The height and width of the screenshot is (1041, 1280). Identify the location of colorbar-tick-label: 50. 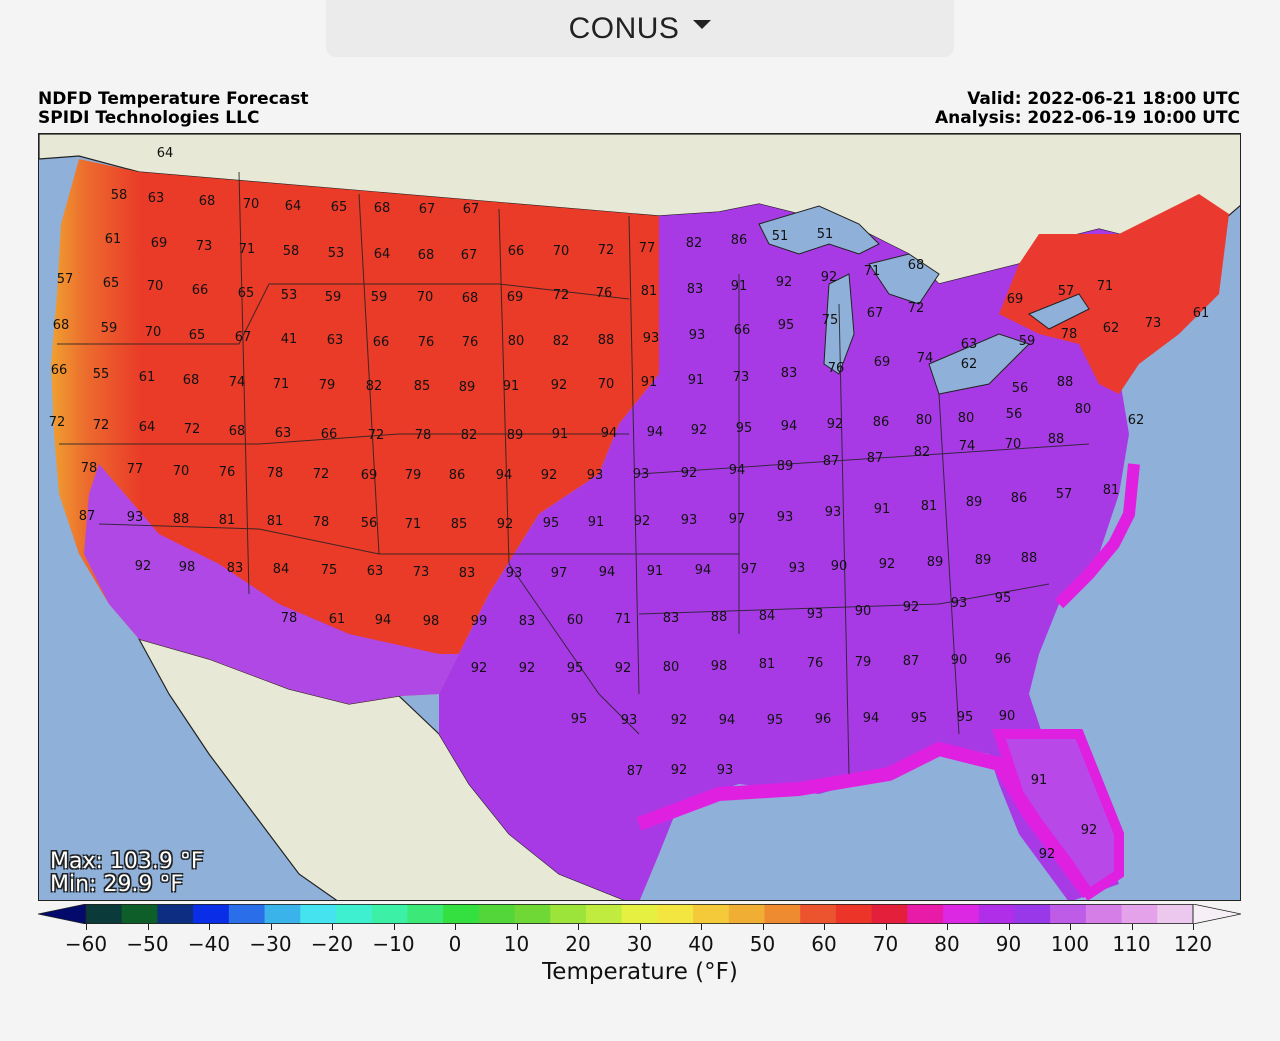
(762, 944).